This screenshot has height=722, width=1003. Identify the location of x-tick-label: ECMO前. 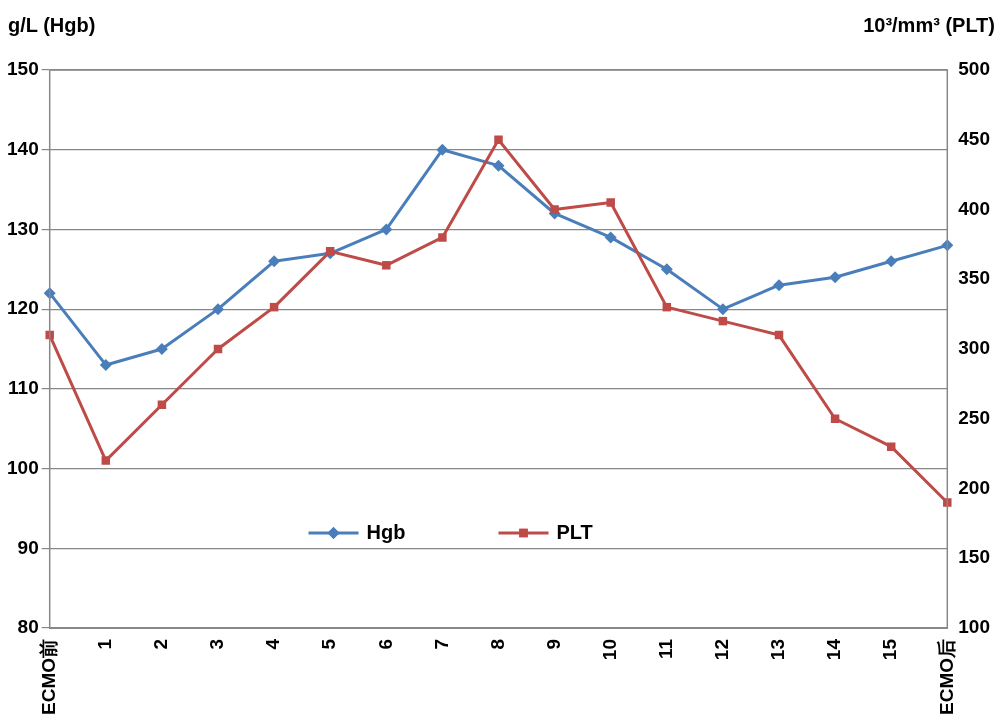
(48, 677).